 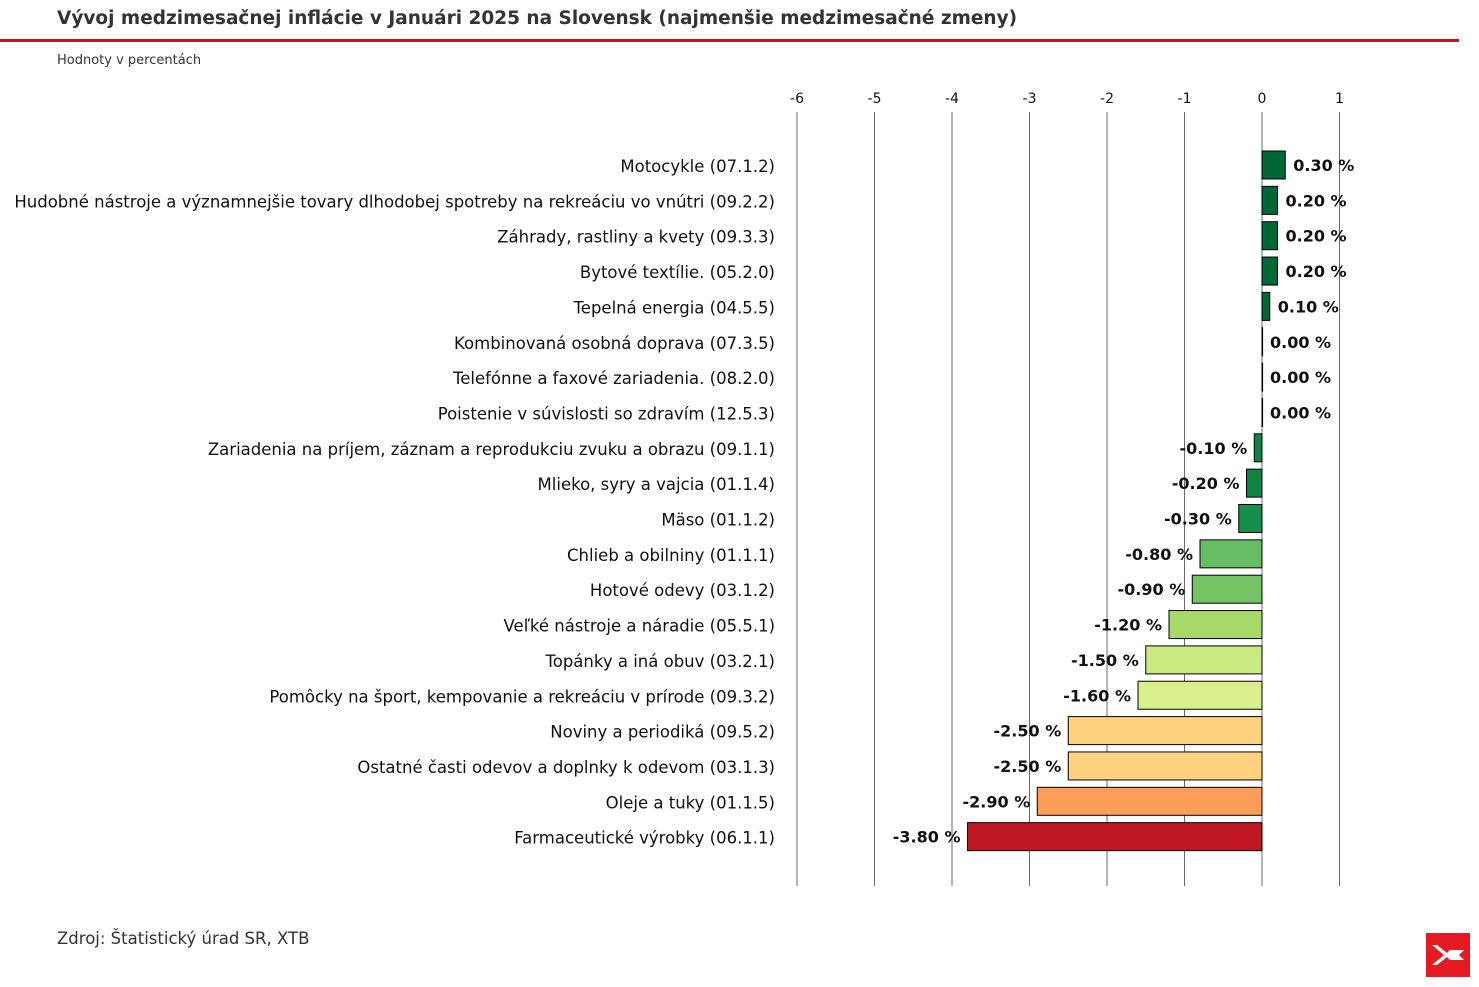 What do you see at coordinates (1067, 99) in the screenshot?
I see `x-axis-ticks: -6 -5 -4 -3 -2 -1 0 1` at bounding box center [1067, 99].